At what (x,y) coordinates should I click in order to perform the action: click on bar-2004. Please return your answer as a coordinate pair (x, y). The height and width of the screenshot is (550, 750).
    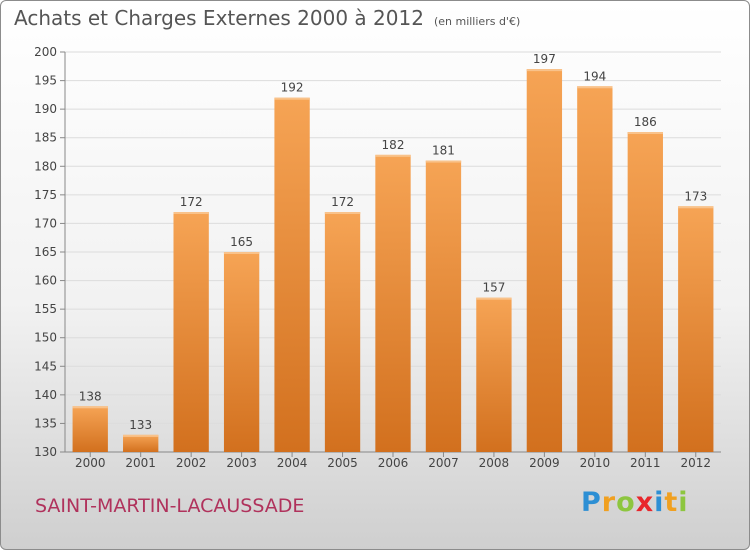
    Looking at the image, I should click on (292, 274).